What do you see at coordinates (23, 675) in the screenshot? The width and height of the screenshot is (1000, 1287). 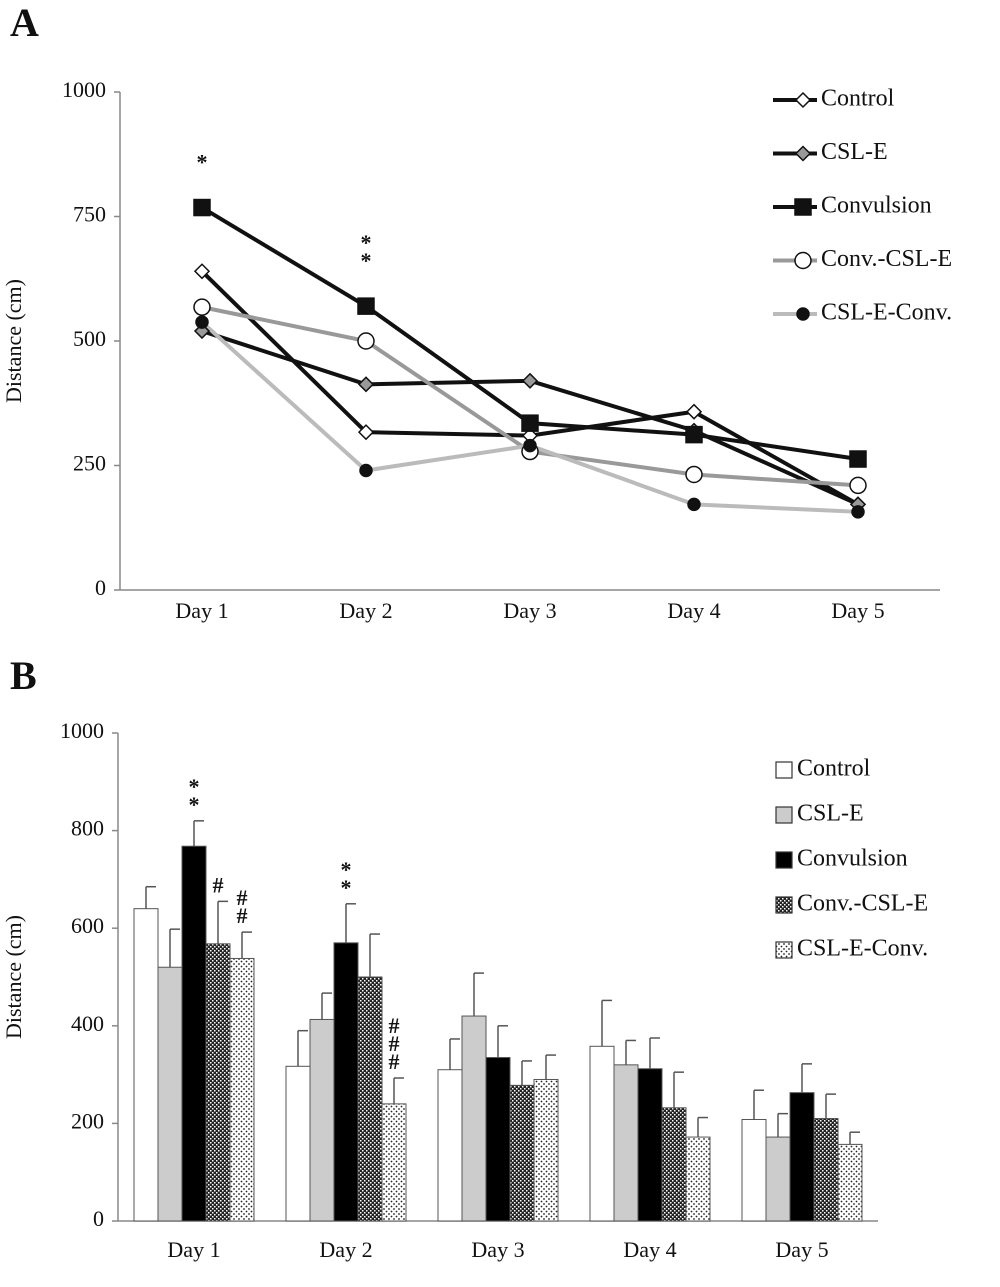 I see `panel-label: B` at bounding box center [23, 675].